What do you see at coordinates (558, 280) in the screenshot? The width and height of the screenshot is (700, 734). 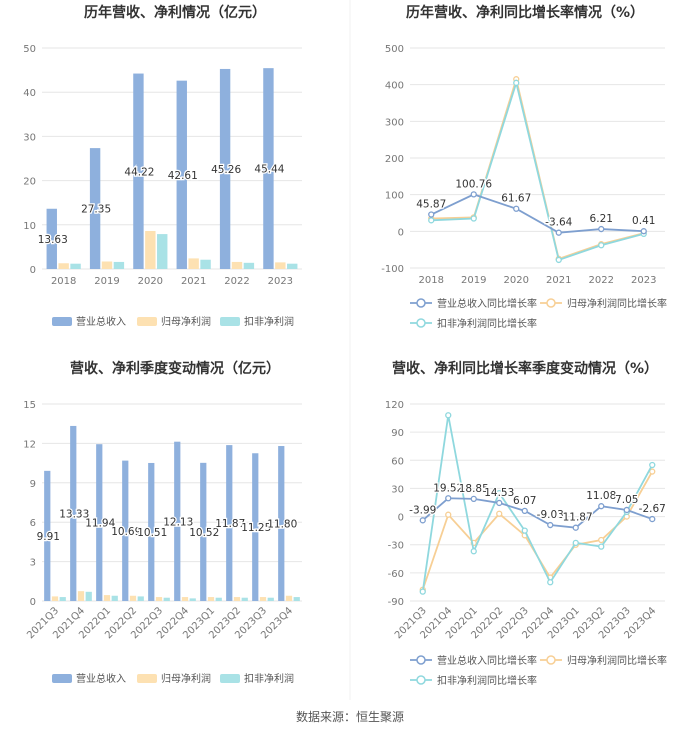 I see `x-tick-label: 2021` at bounding box center [558, 280].